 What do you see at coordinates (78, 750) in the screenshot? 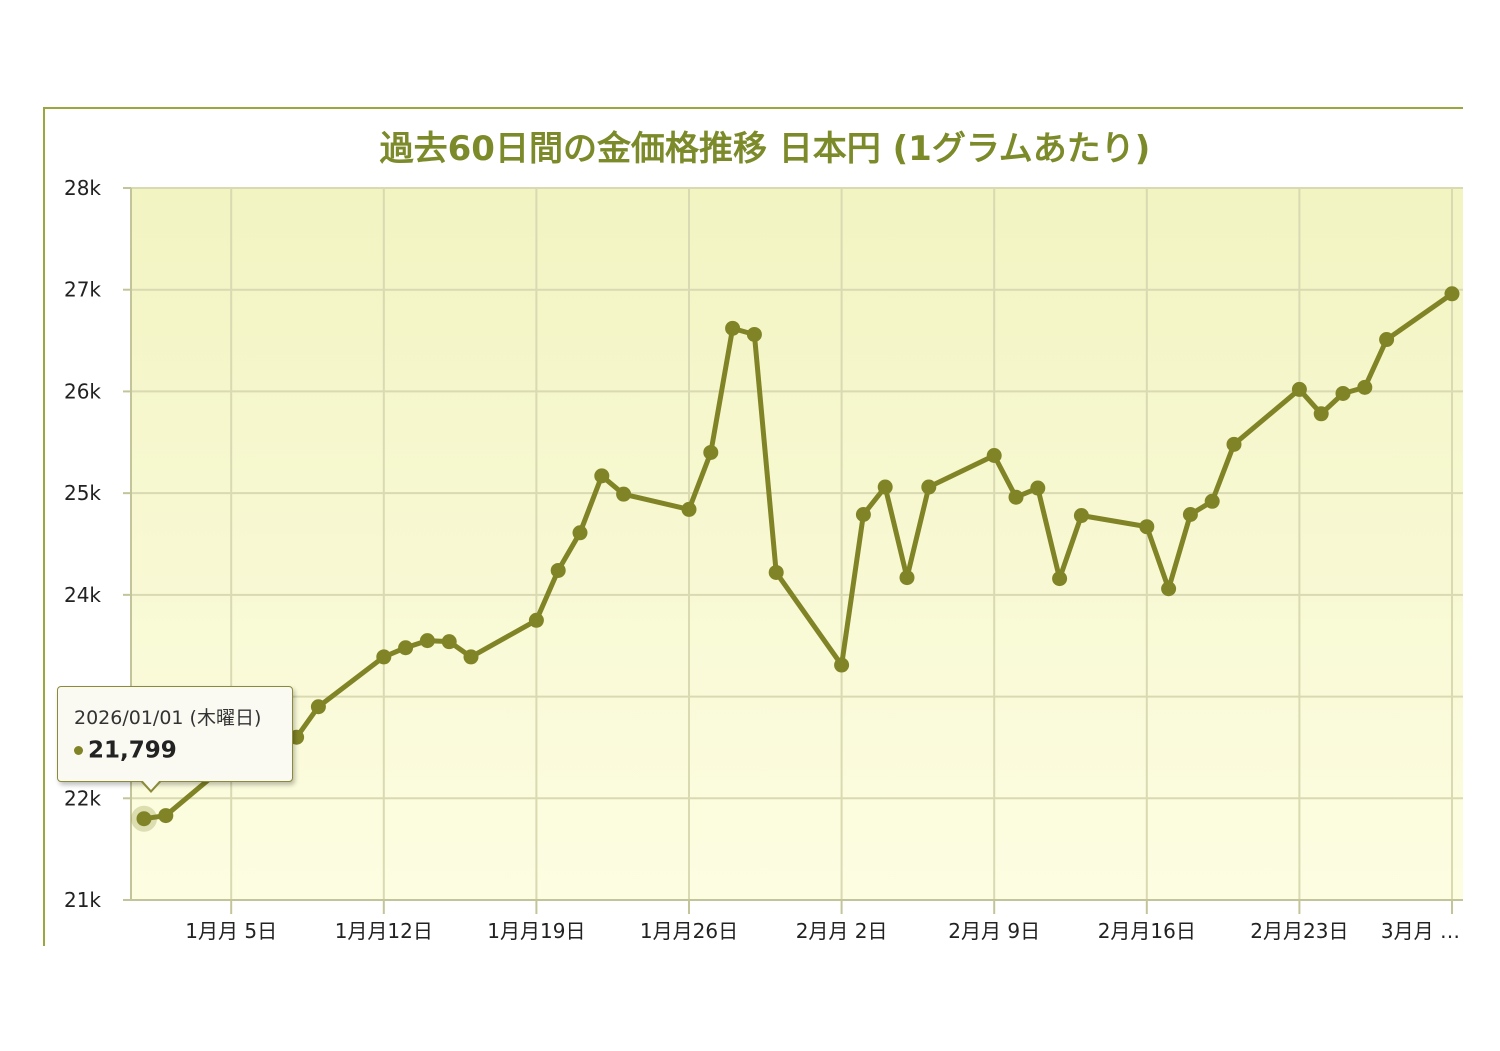
I see `tooltip-series-dot` at bounding box center [78, 750].